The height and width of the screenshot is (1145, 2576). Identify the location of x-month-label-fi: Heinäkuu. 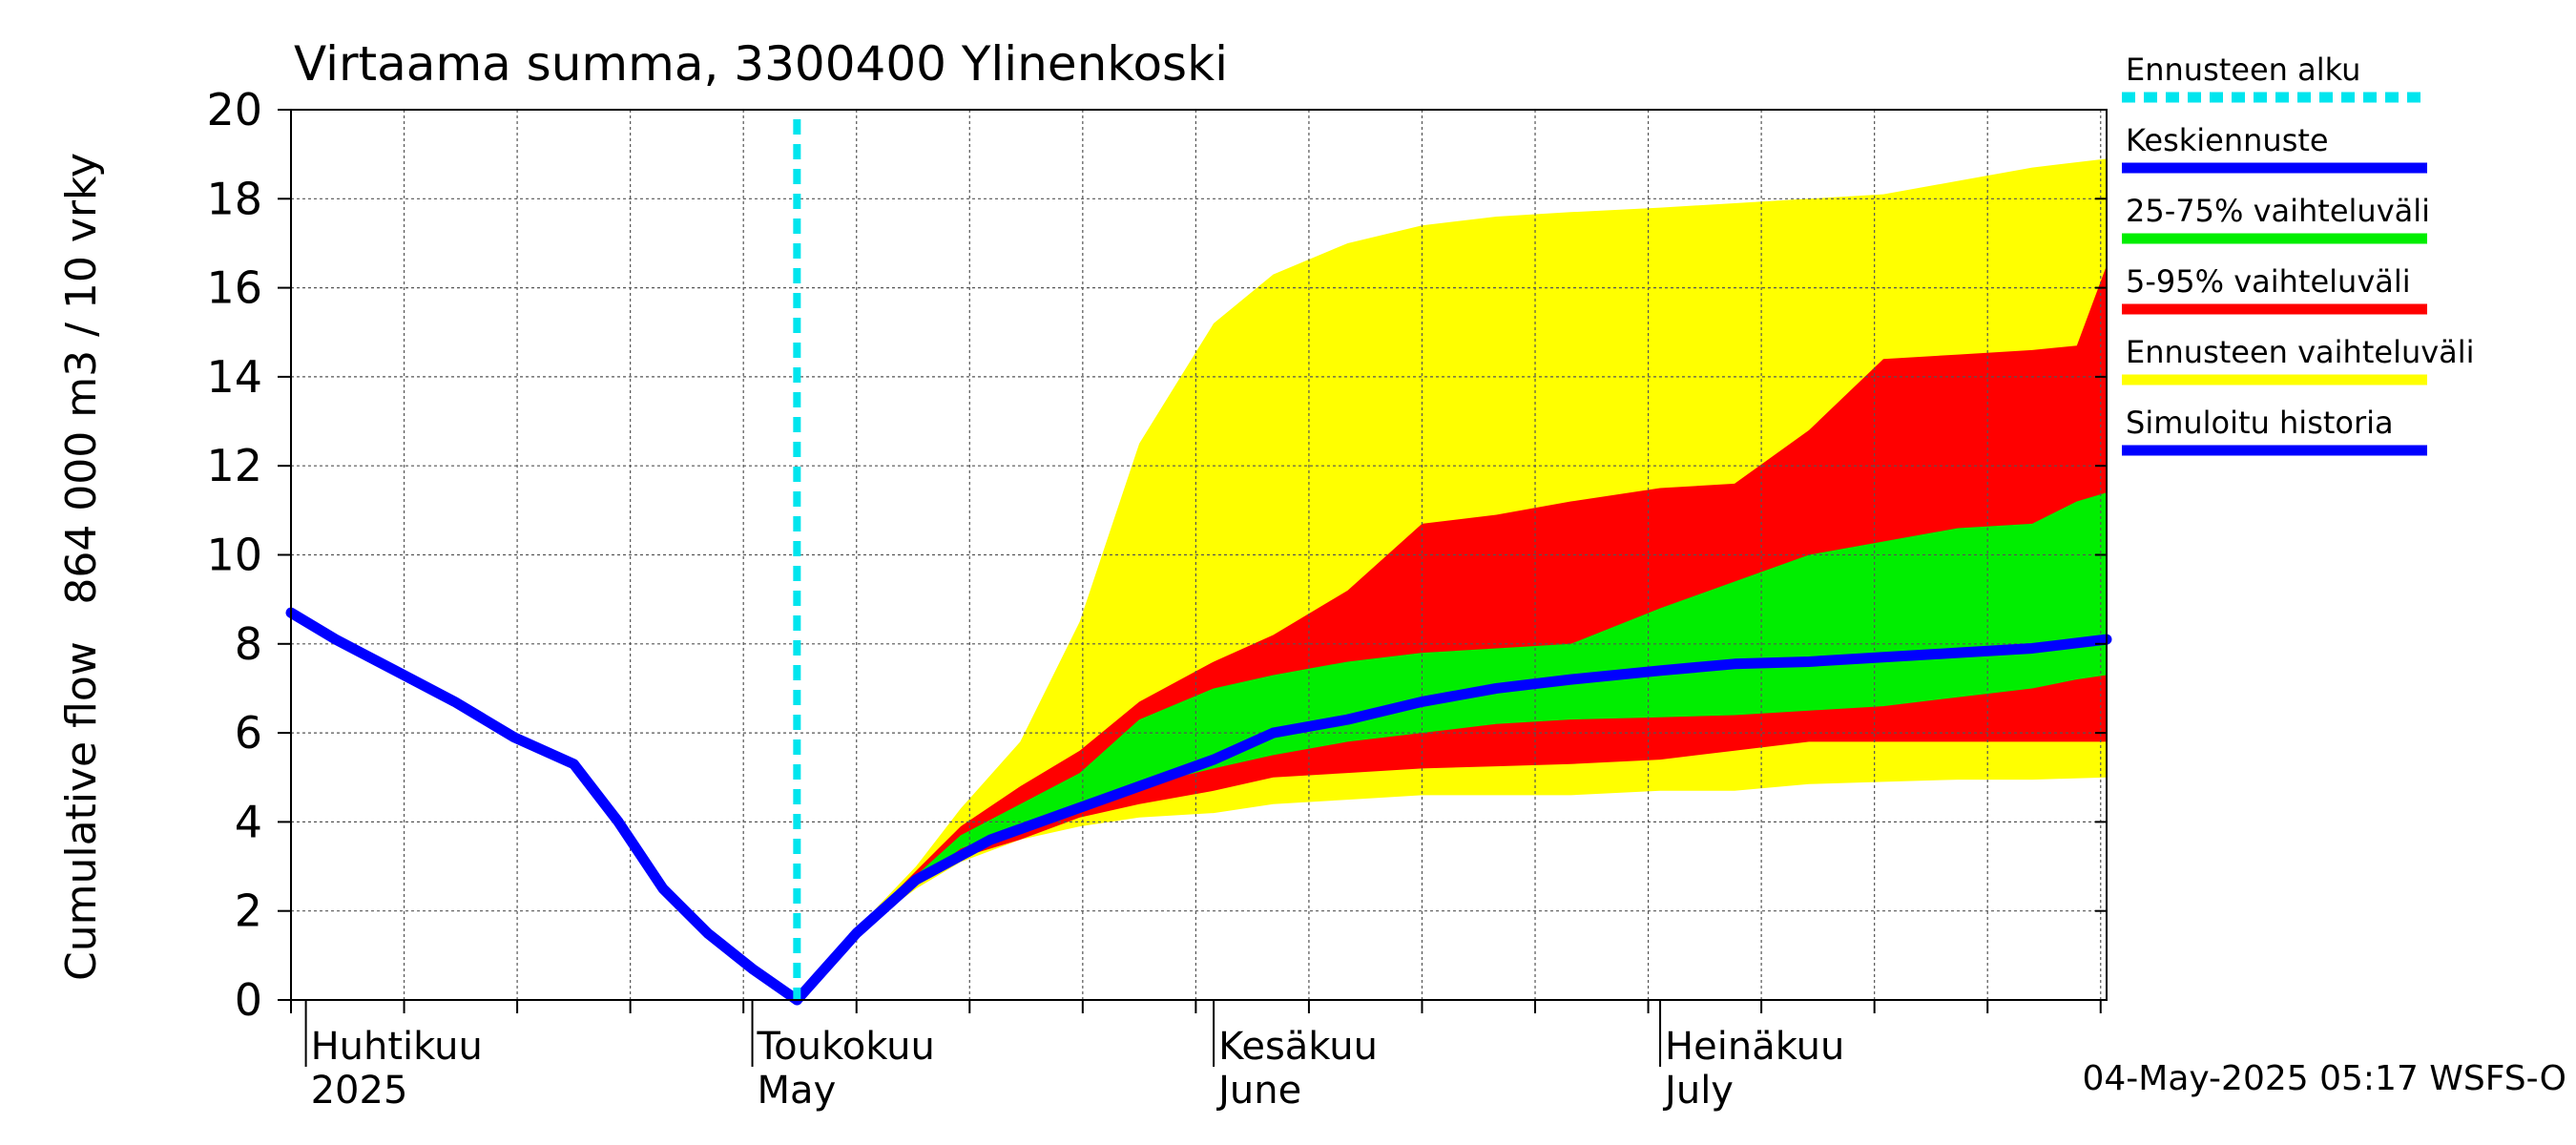
(1754, 1047).